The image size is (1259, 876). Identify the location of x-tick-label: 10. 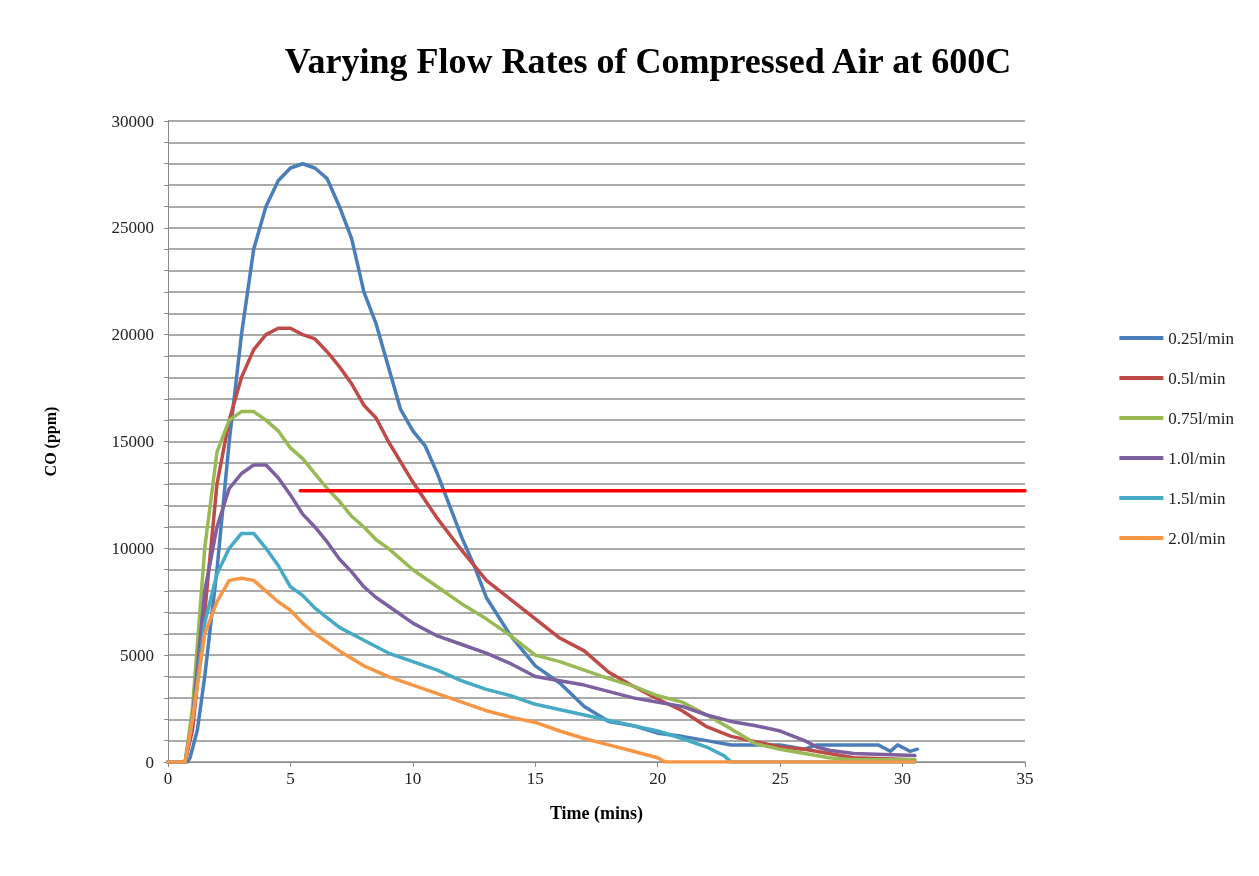
(413, 778).